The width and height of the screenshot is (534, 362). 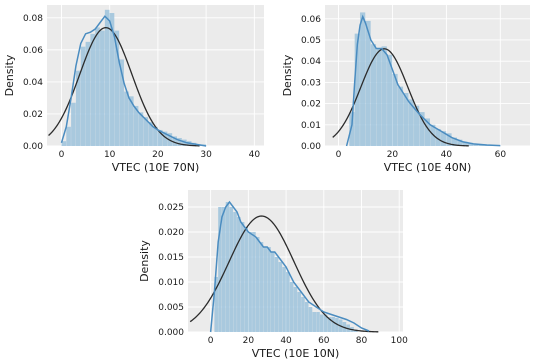 What do you see at coordinates (311, 83) in the screenshot?
I see `y-tick-label: 0.03` at bounding box center [311, 83].